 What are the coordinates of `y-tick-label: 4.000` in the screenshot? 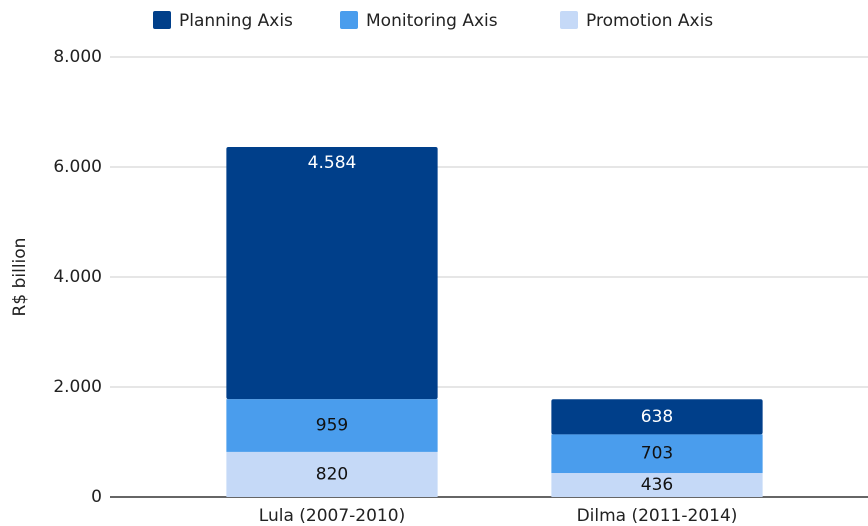 It's located at (77, 277).